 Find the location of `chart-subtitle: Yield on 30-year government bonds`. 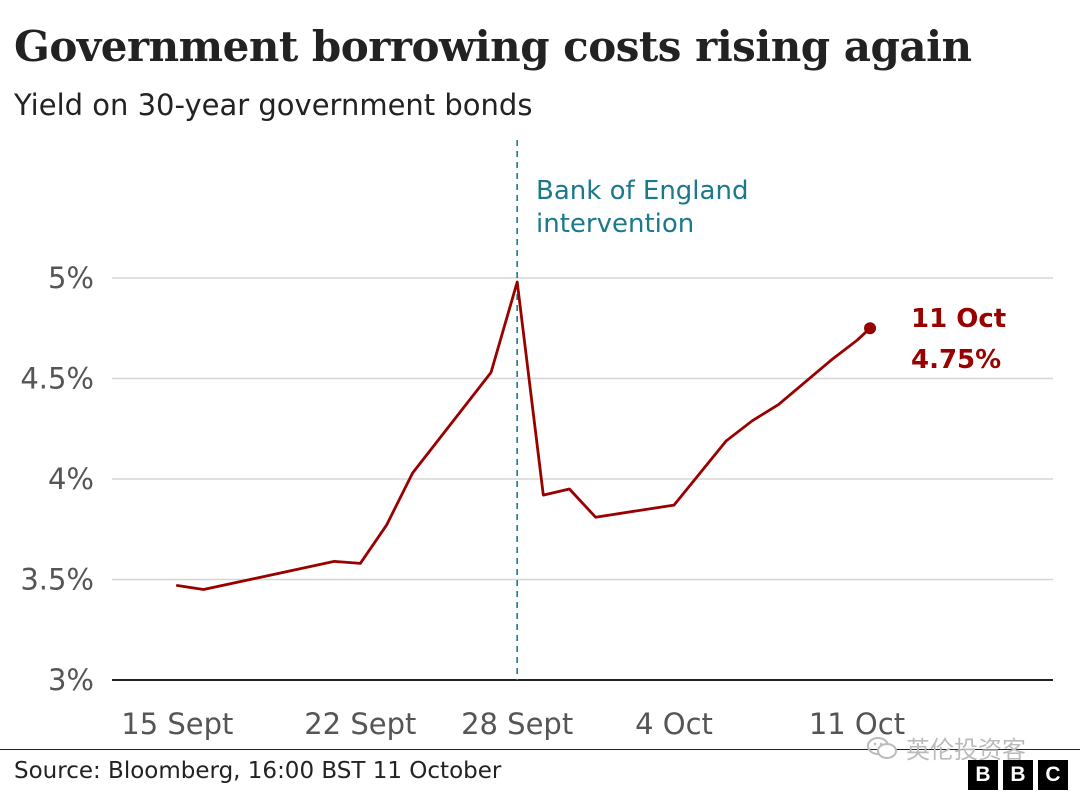

chart-subtitle: Yield on 30-year government bonds is located at coordinates (273, 105).